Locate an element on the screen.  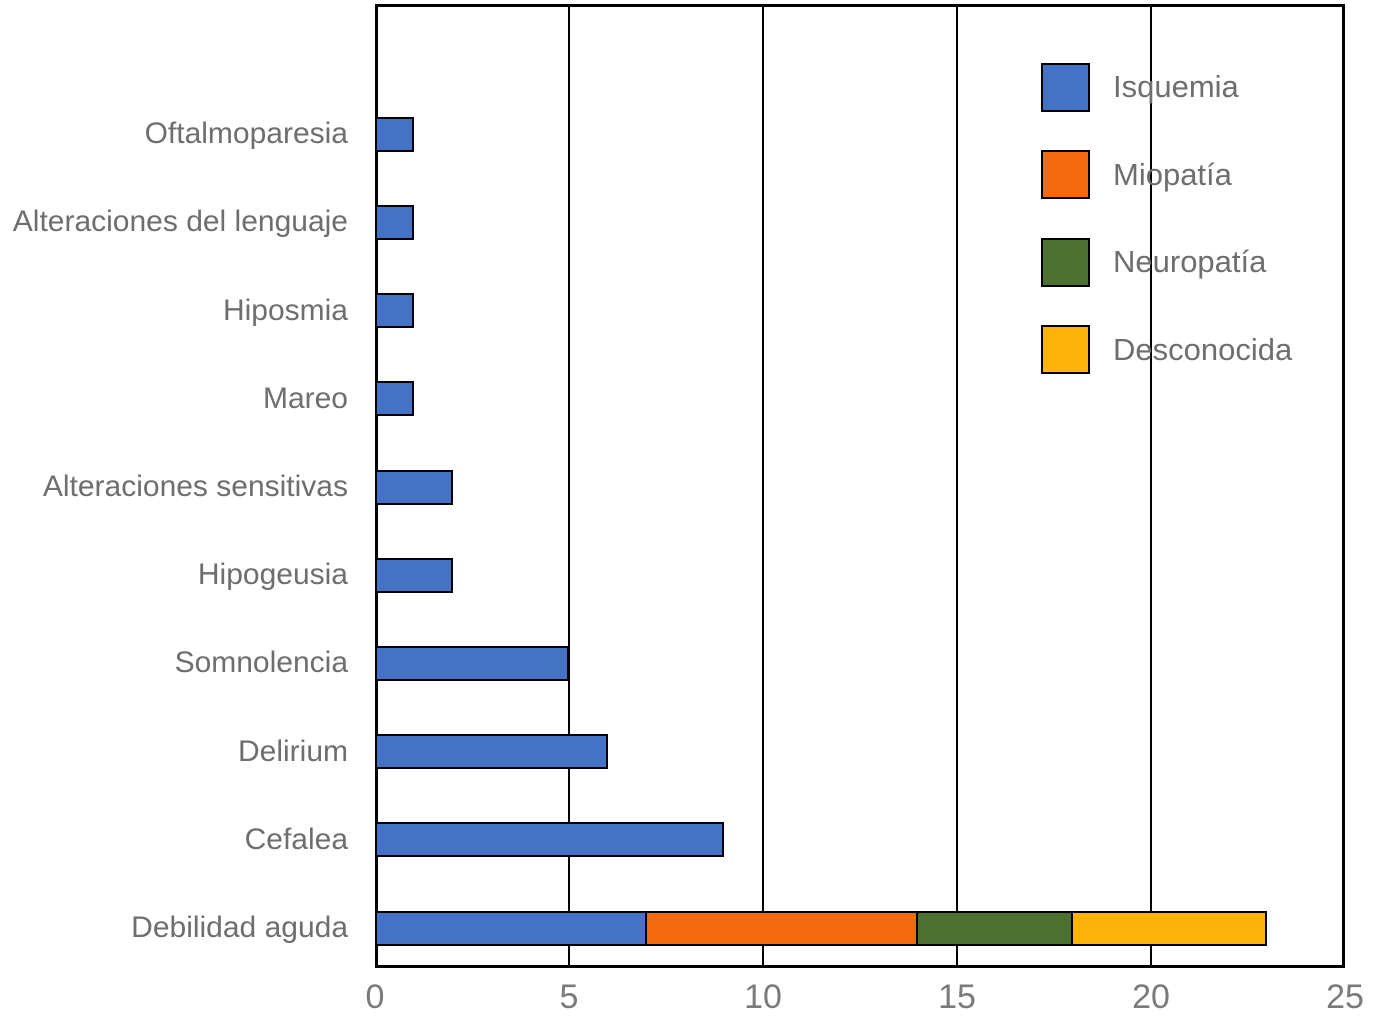
bar-segment-isquemia-delirium is located at coordinates (491, 752).